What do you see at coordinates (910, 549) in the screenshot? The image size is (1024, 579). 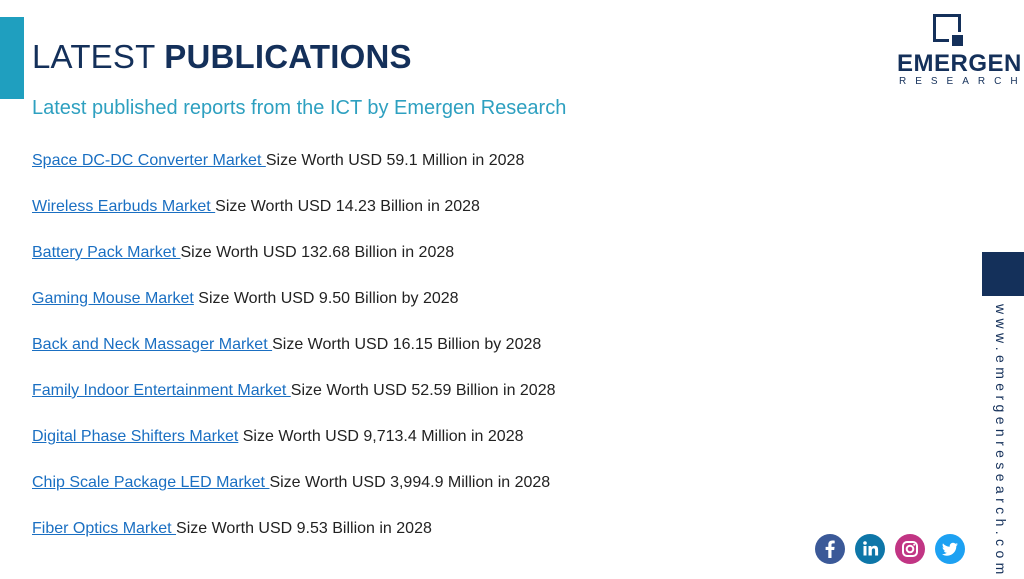 I see `instagram-icon` at bounding box center [910, 549].